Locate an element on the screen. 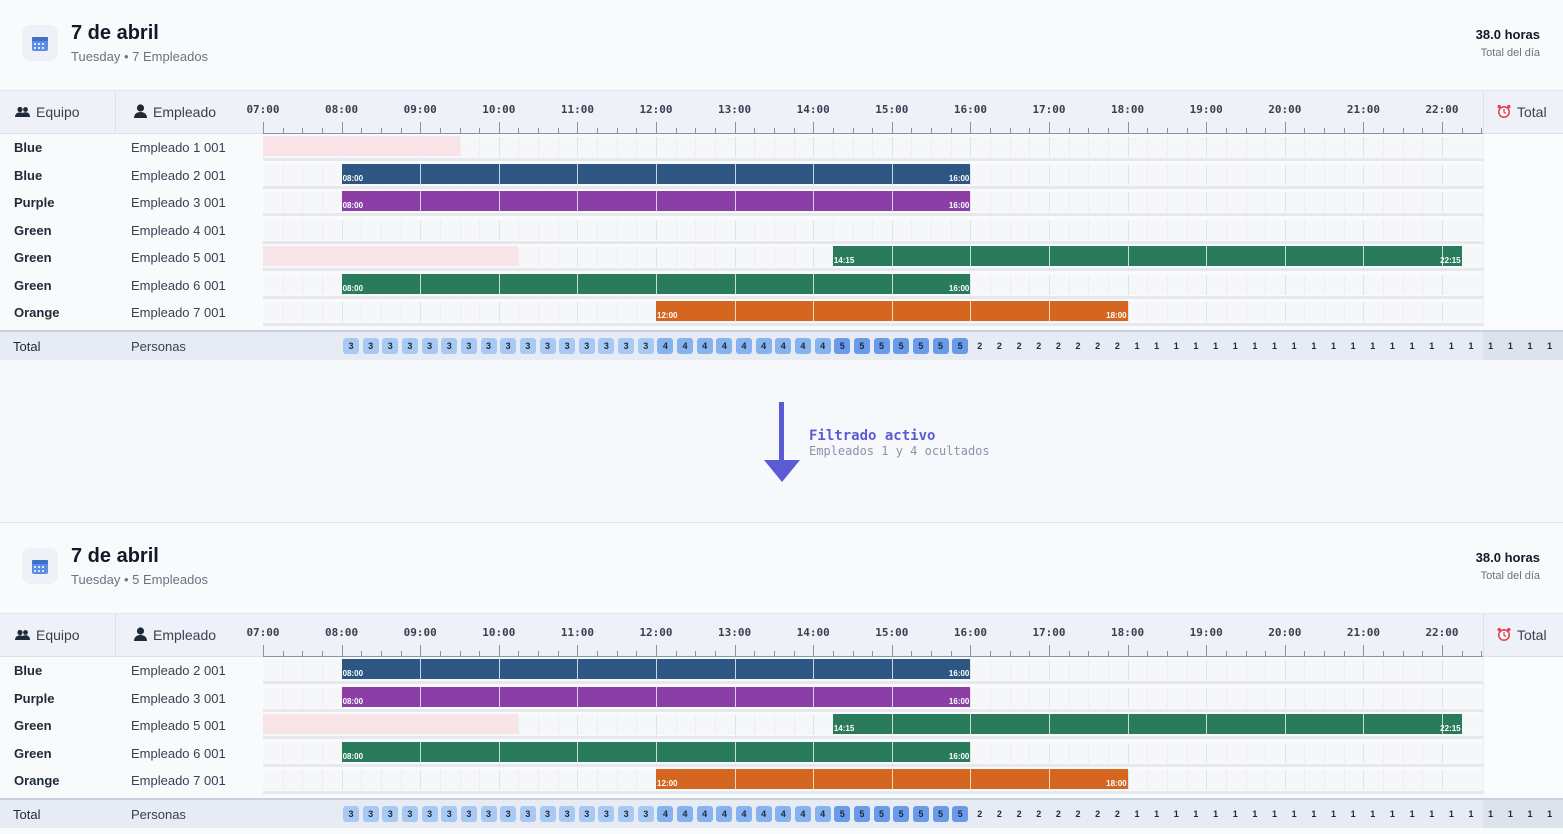 Image resolution: width=1563 pixels, height=834 pixels. persons-count-badge: 5 is located at coordinates (901, 345).